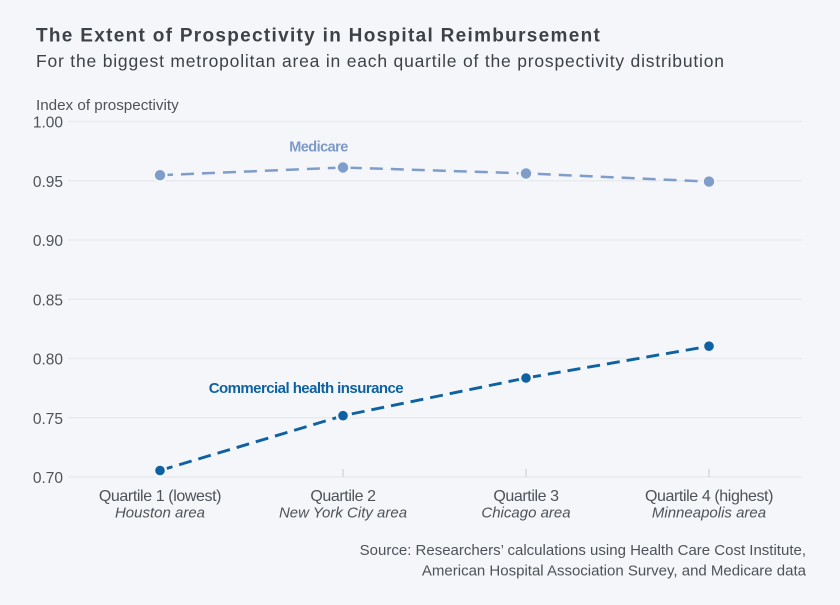  What do you see at coordinates (318, 148) in the screenshot?
I see `svg-text: Medicare` at bounding box center [318, 148].